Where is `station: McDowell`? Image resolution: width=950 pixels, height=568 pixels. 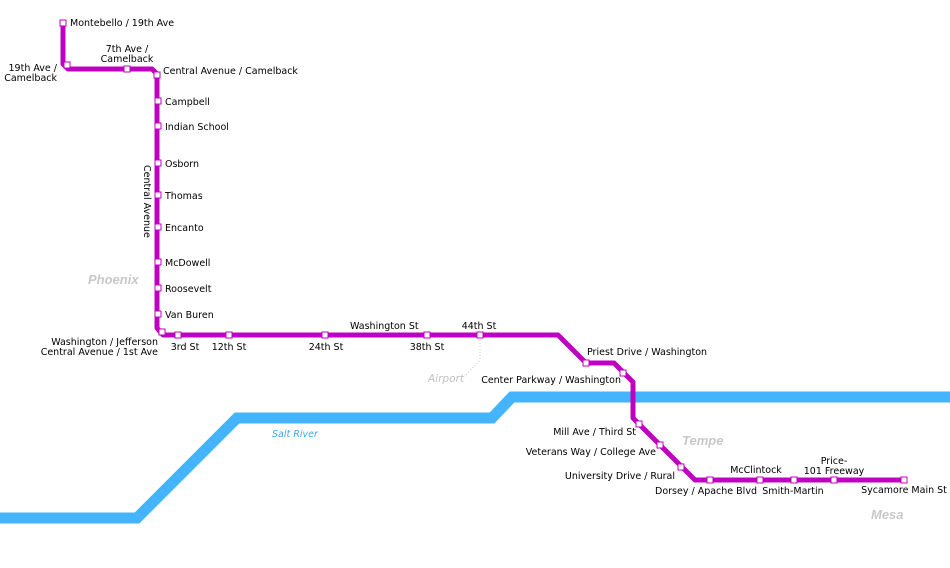 station: McDowell is located at coordinates (182, 263).